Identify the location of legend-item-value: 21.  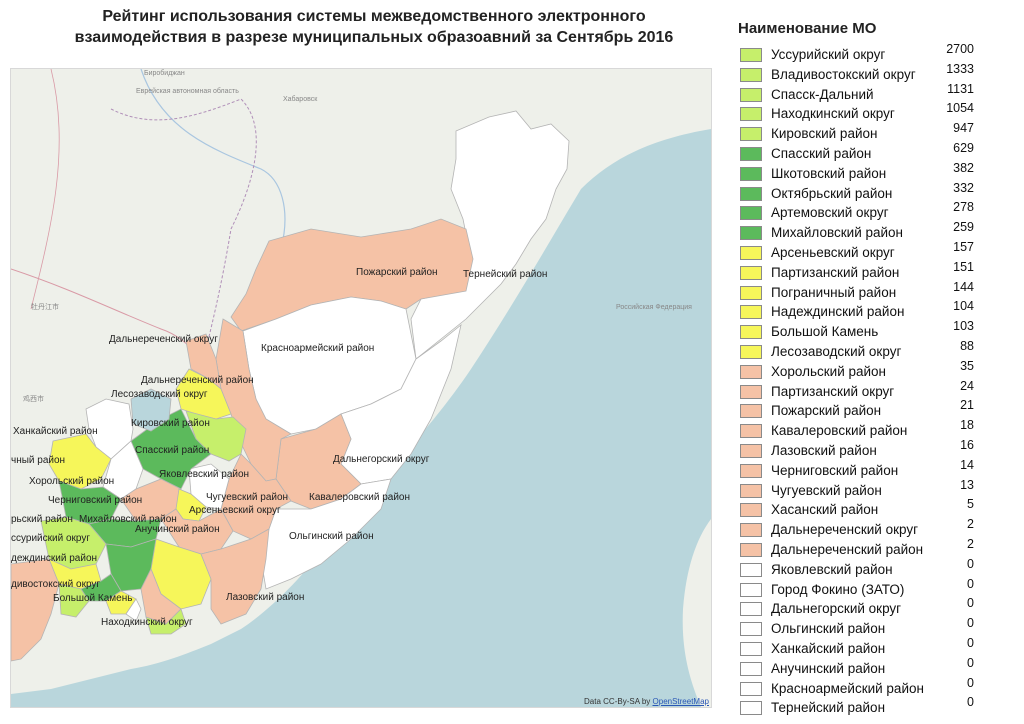
(967, 405).